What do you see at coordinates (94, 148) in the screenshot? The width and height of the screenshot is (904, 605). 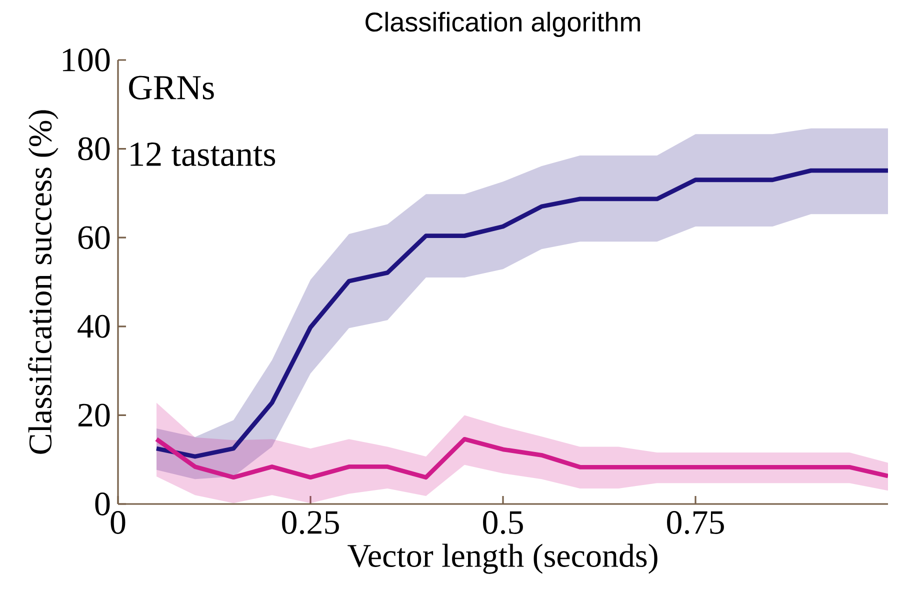 I see `y-tick-label: 80` at bounding box center [94, 148].